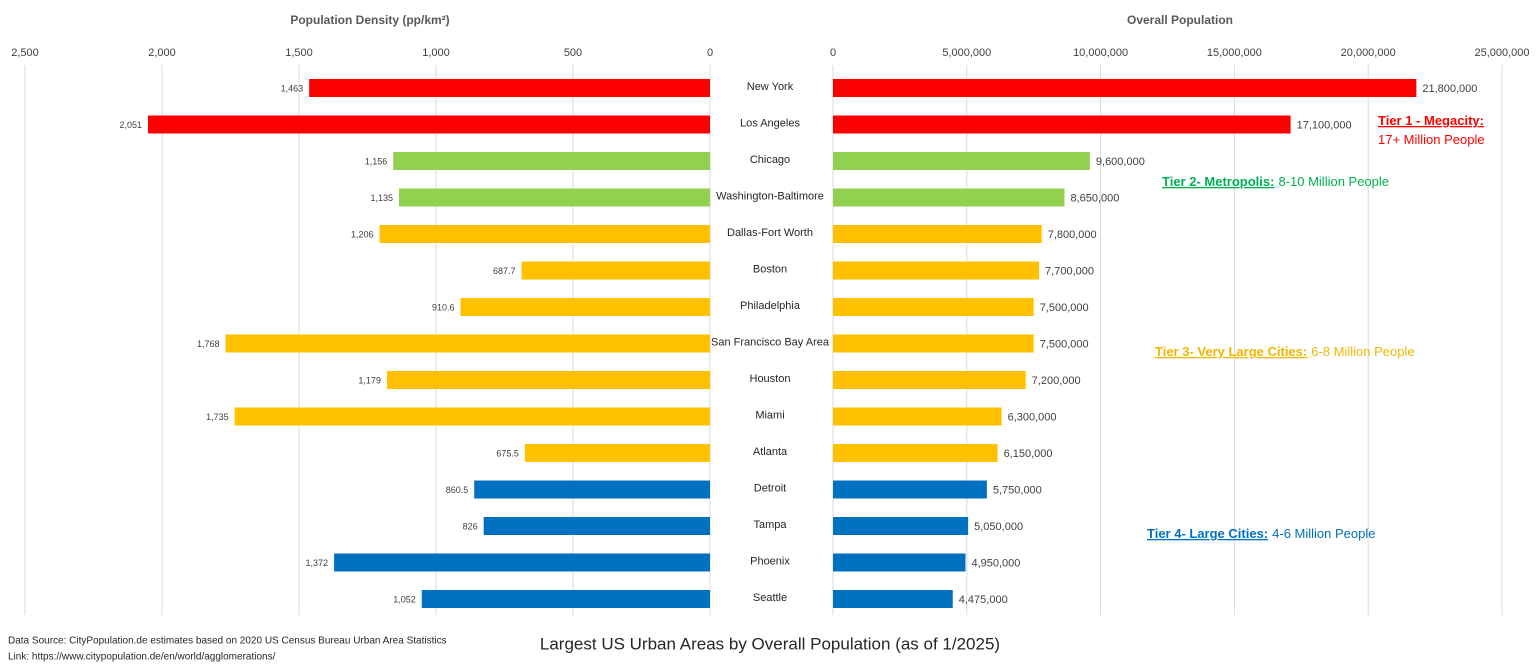 Image resolution: width=1536 pixels, height=669 pixels. What do you see at coordinates (1368, 53) in the screenshot?
I see `x-tick-label: 20,000,000` at bounding box center [1368, 53].